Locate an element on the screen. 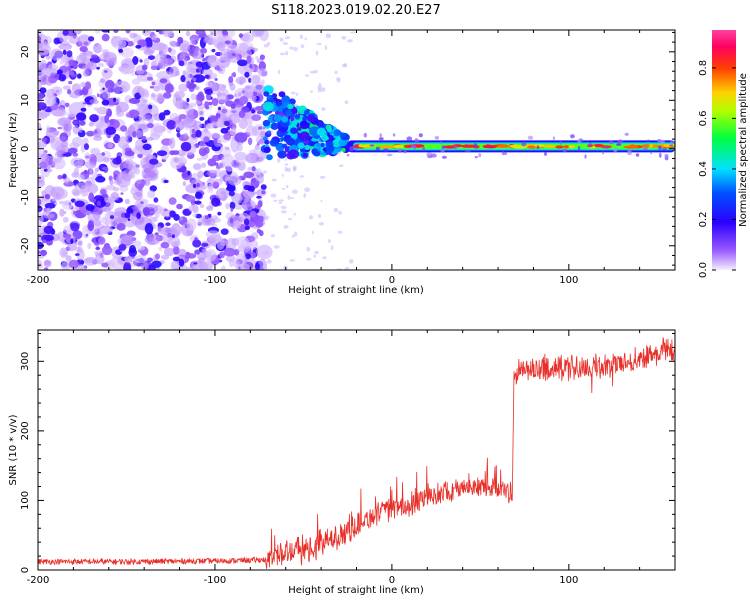 This screenshot has height=600, width=750. colorbar-label: Normalized spectral amplitude is located at coordinates (743, 150).